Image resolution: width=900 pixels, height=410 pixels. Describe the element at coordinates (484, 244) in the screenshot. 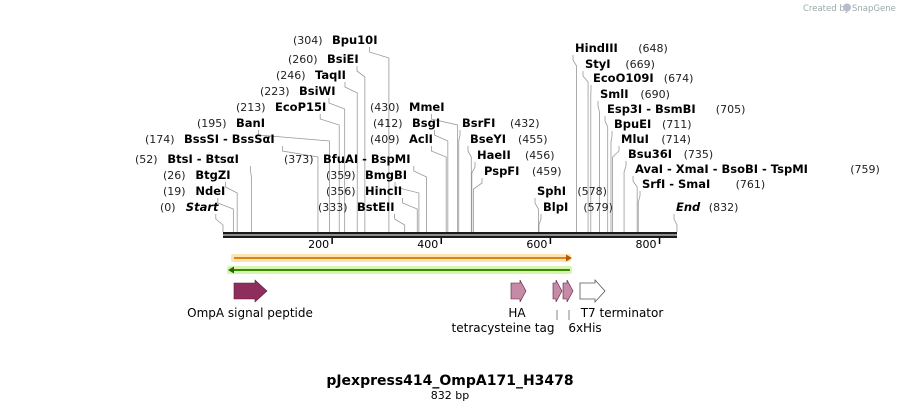

I see `ruler: 200 400 600 800` at that location.